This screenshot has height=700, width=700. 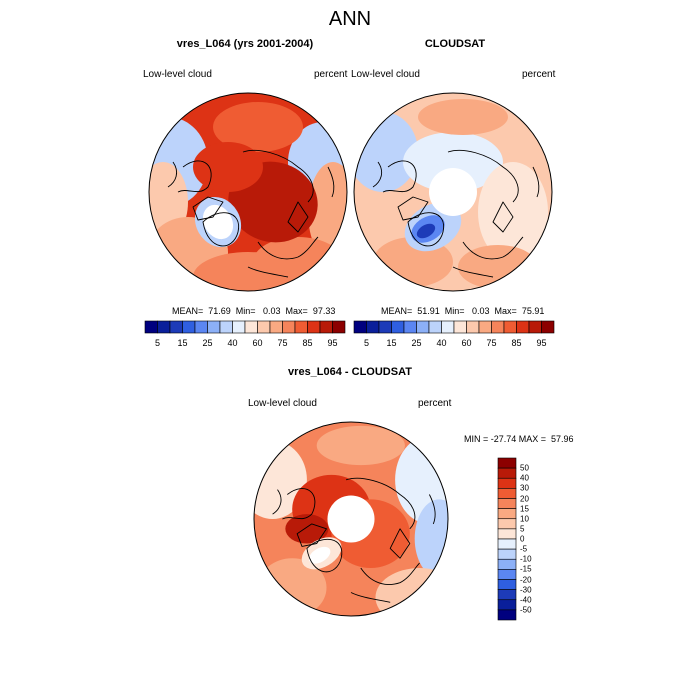 I want to click on high-cloud-patch, so click(x=228, y=167).